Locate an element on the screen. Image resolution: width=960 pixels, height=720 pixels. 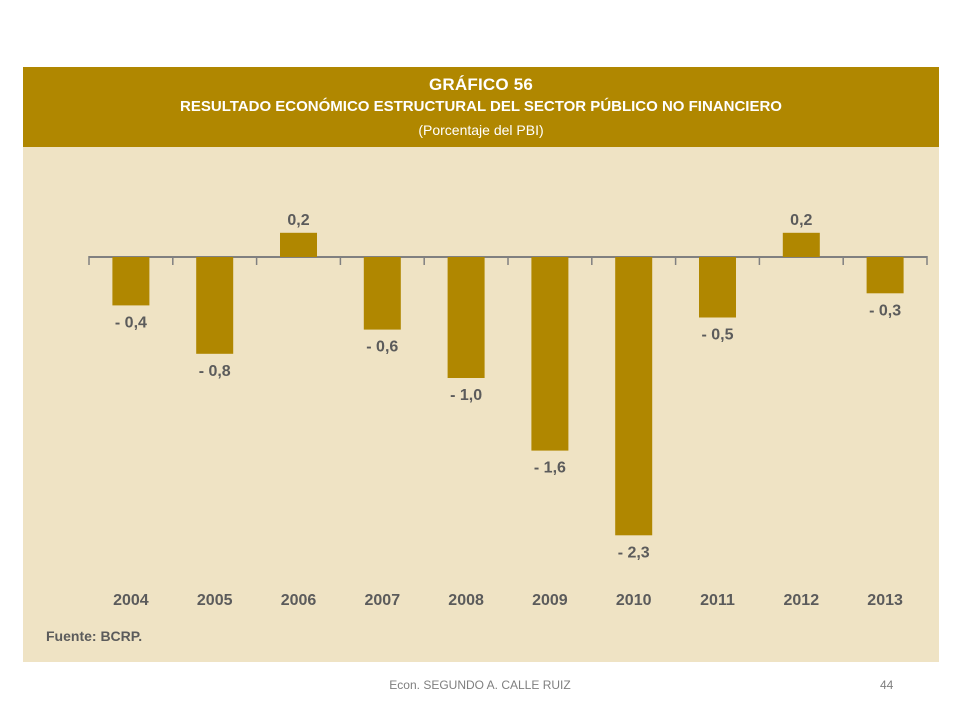
data-label-2006: 0,2 is located at coordinates (298, 220).